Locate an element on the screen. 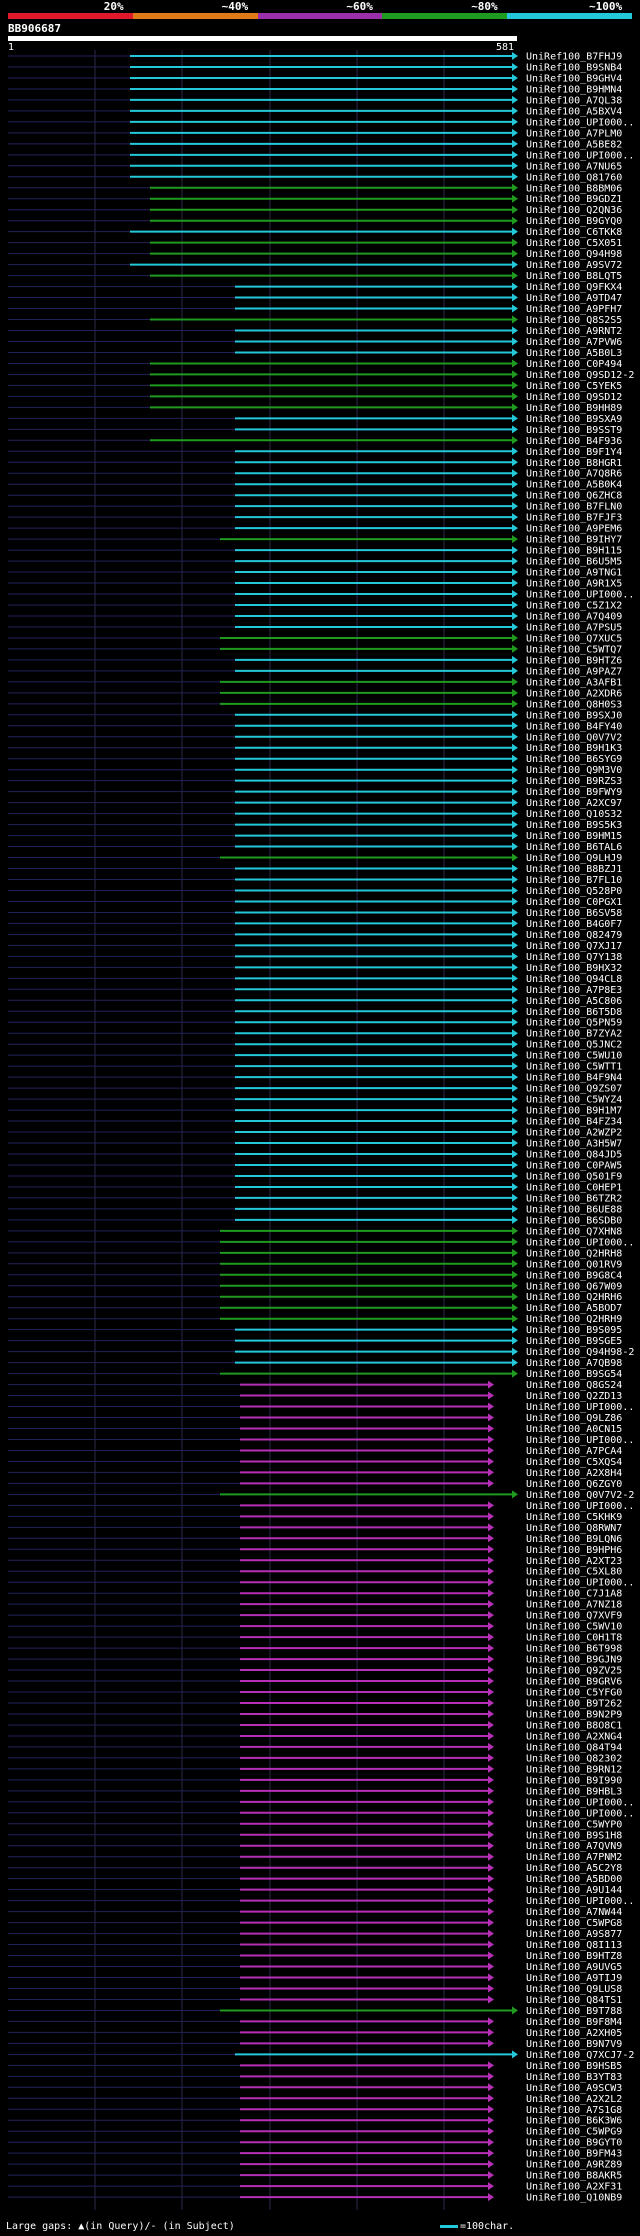 This screenshot has width=640, height=2236. hit-label: UniRef100_B9SXJ0 is located at coordinates (574, 715).